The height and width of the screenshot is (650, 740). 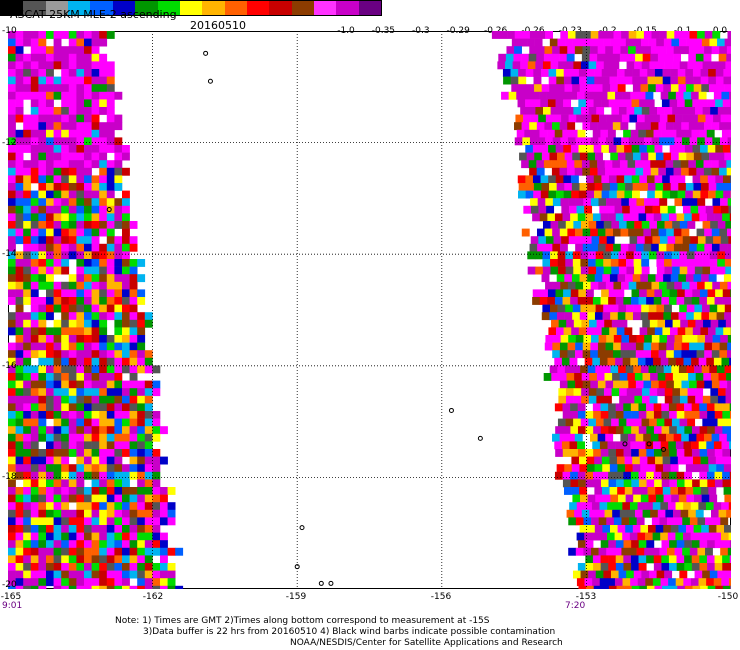 I want to click on chart-title: ASCAT 25KM MLE-2 ascending, so click(x=93, y=14).